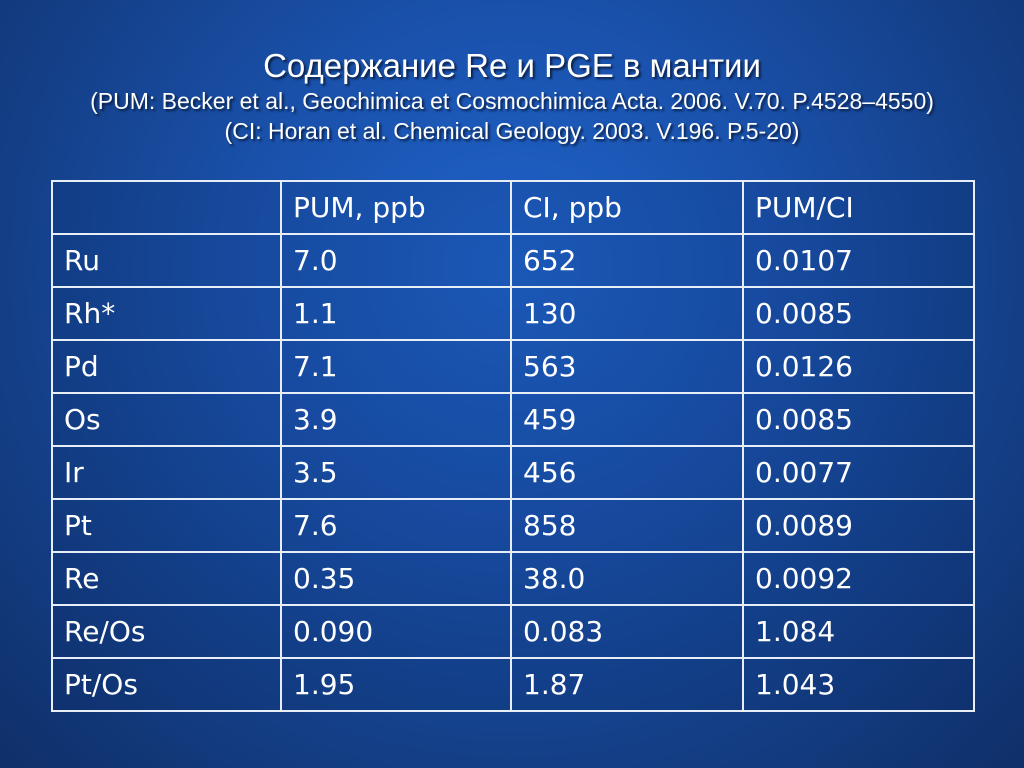  I want to click on element-cell: Os, so click(166, 419).